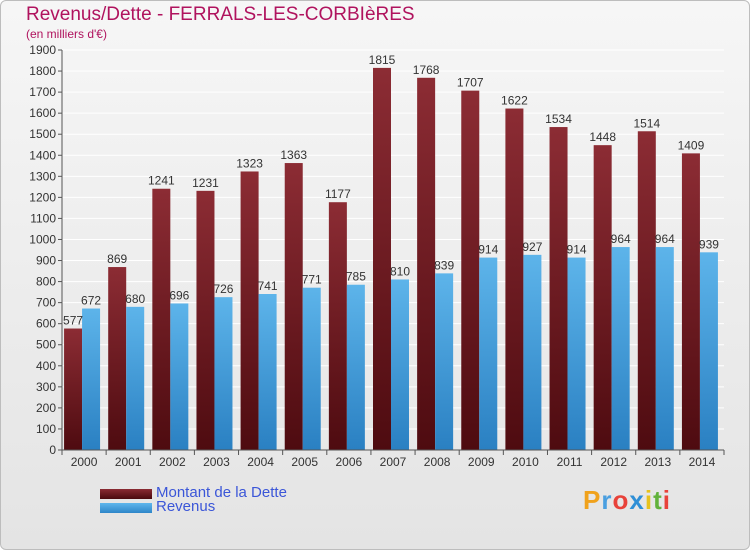  I want to click on logo-letter: o, so click(621, 500).